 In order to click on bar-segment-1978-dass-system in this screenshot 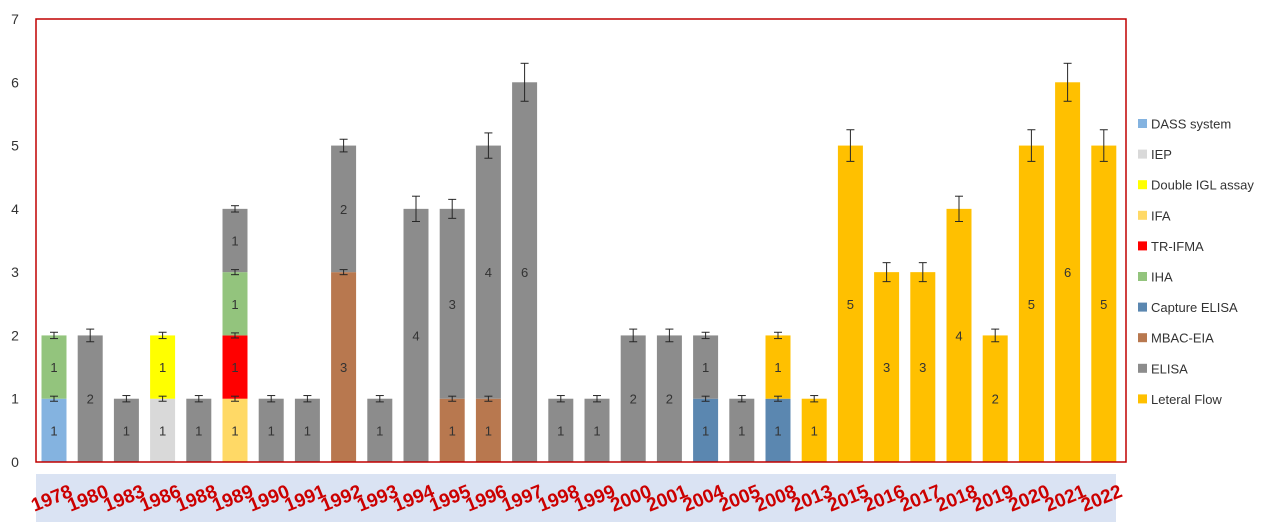, I will do `click(54, 430)`.